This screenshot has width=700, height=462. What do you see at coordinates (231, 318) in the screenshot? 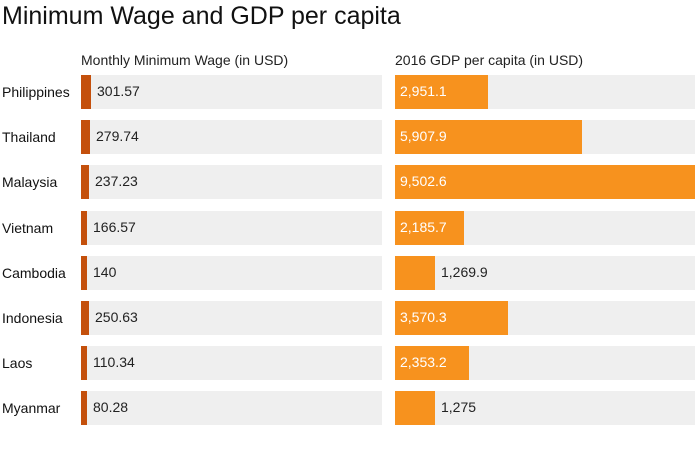
I see `wage-track-indonesia` at bounding box center [231, 318].